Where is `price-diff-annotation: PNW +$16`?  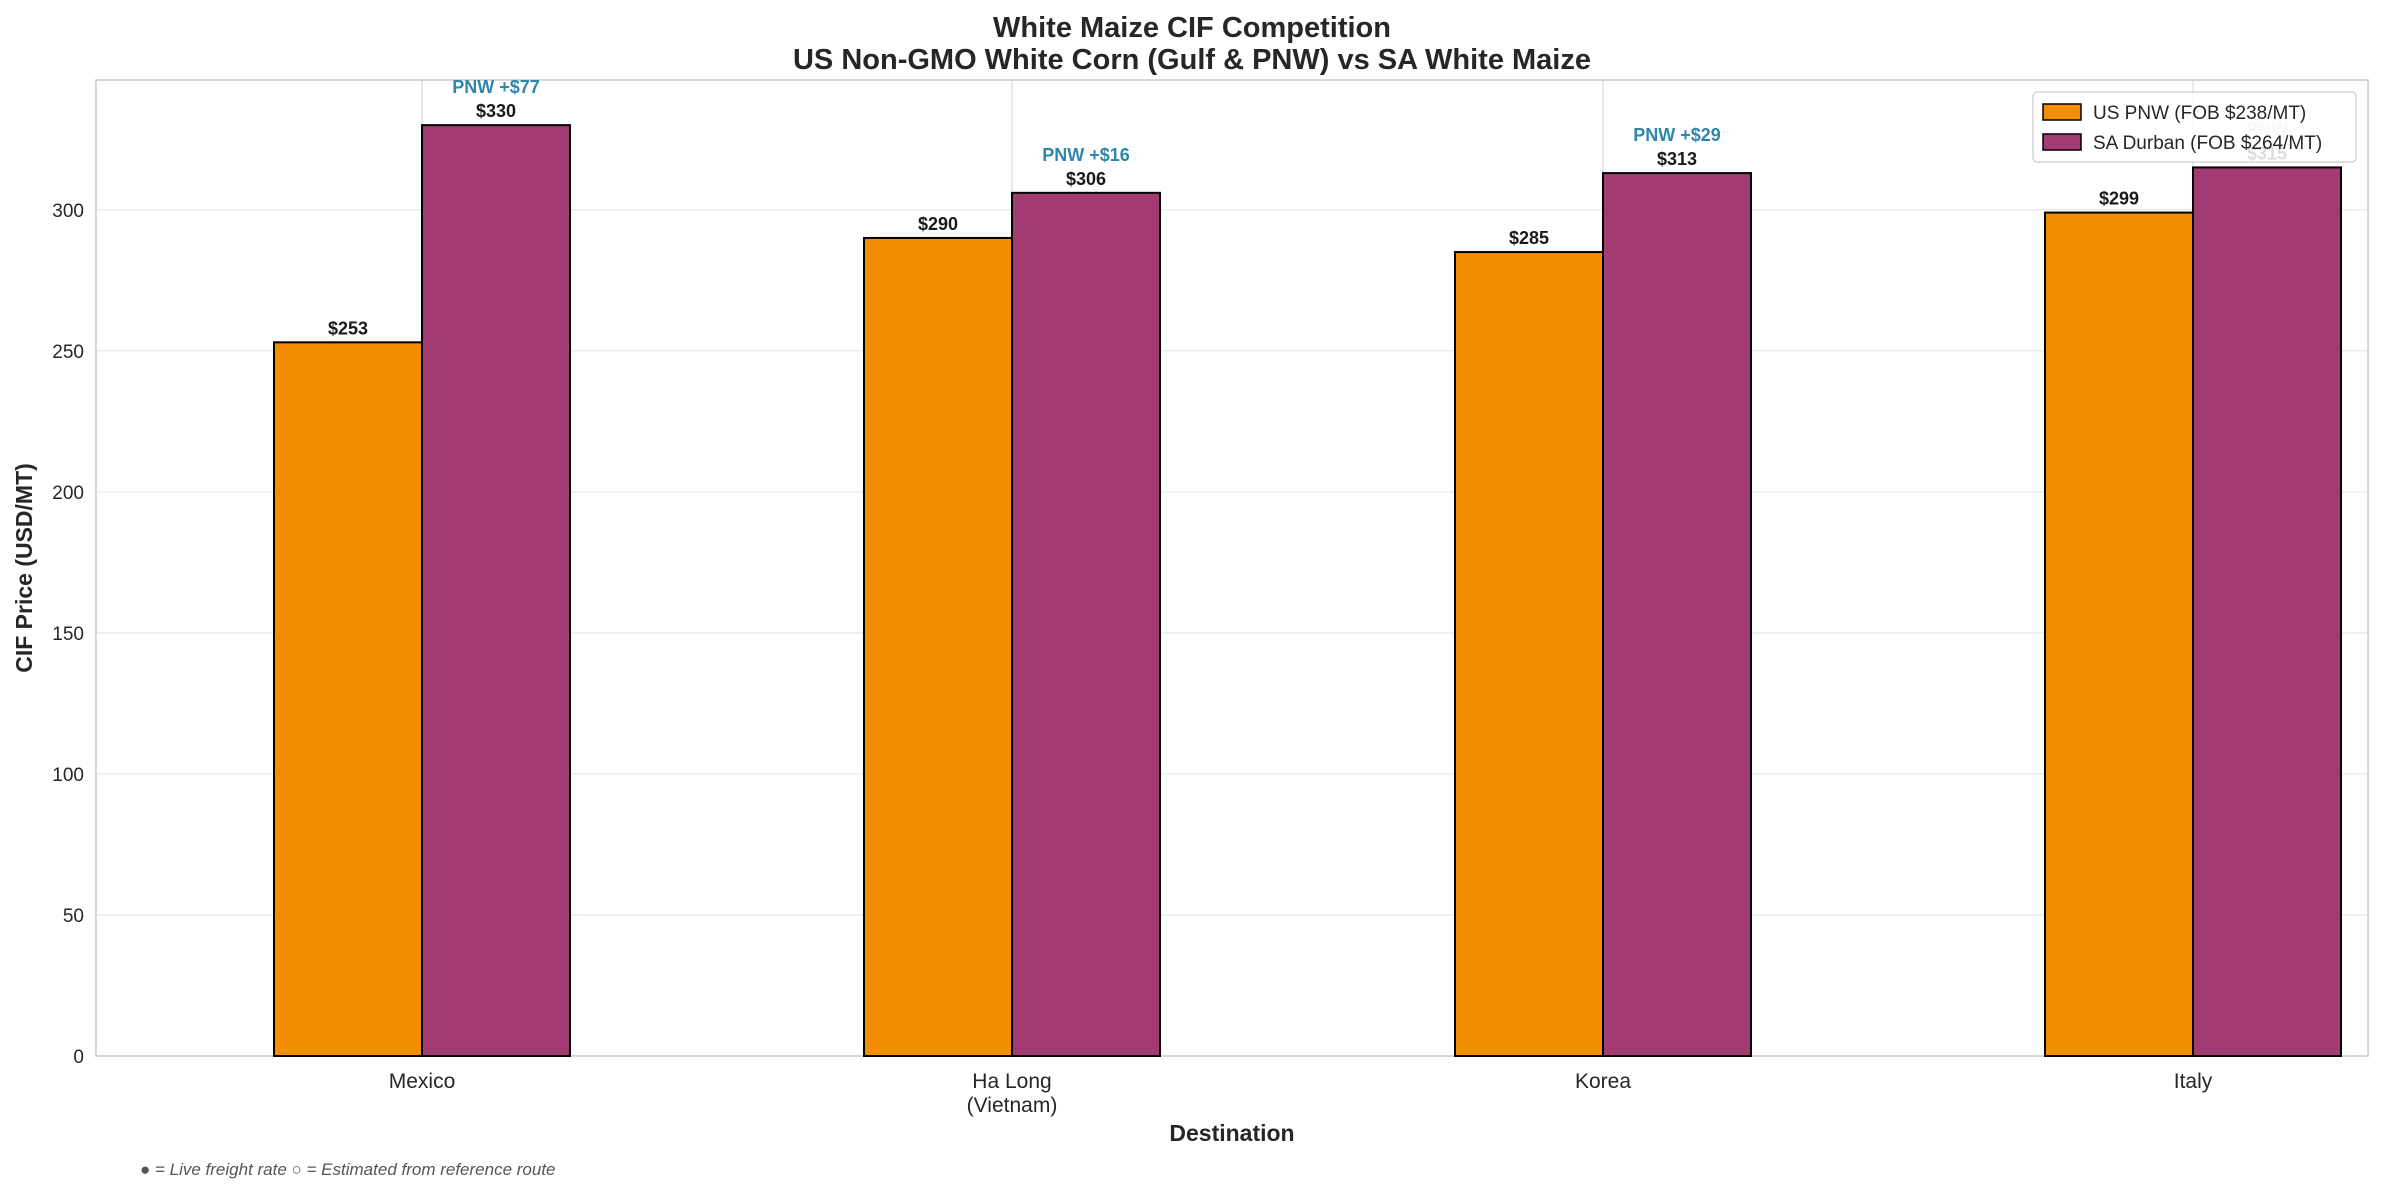 price-diff-annotation: PNW +$16 is located at coordinates (1086, 155).